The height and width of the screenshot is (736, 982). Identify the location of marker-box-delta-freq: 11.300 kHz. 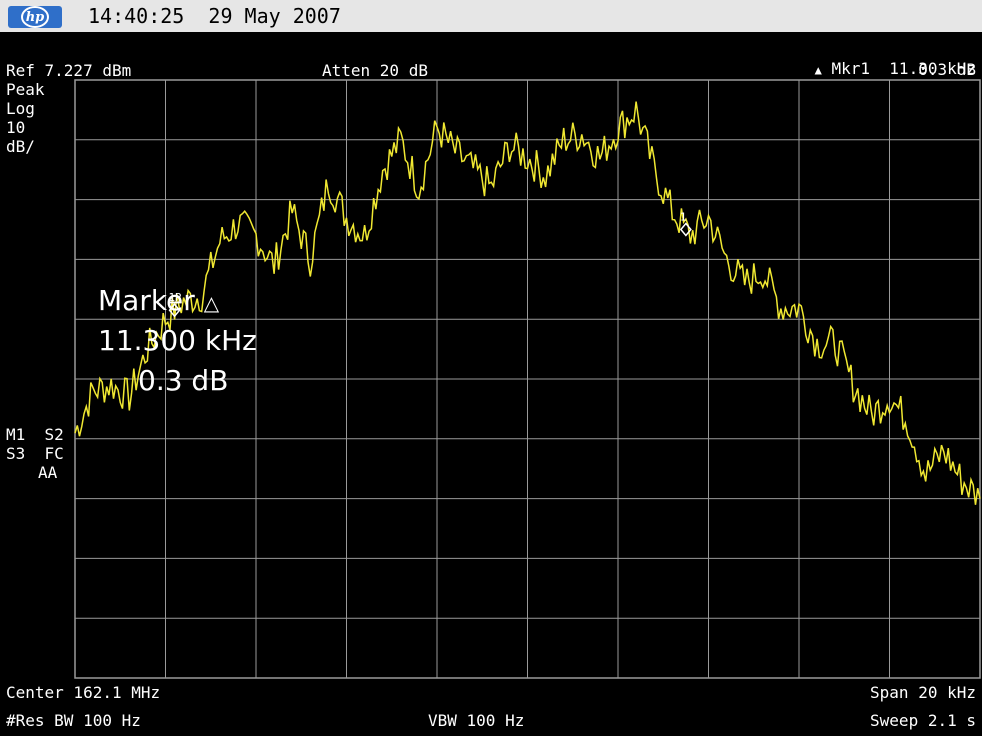
(177, 340).